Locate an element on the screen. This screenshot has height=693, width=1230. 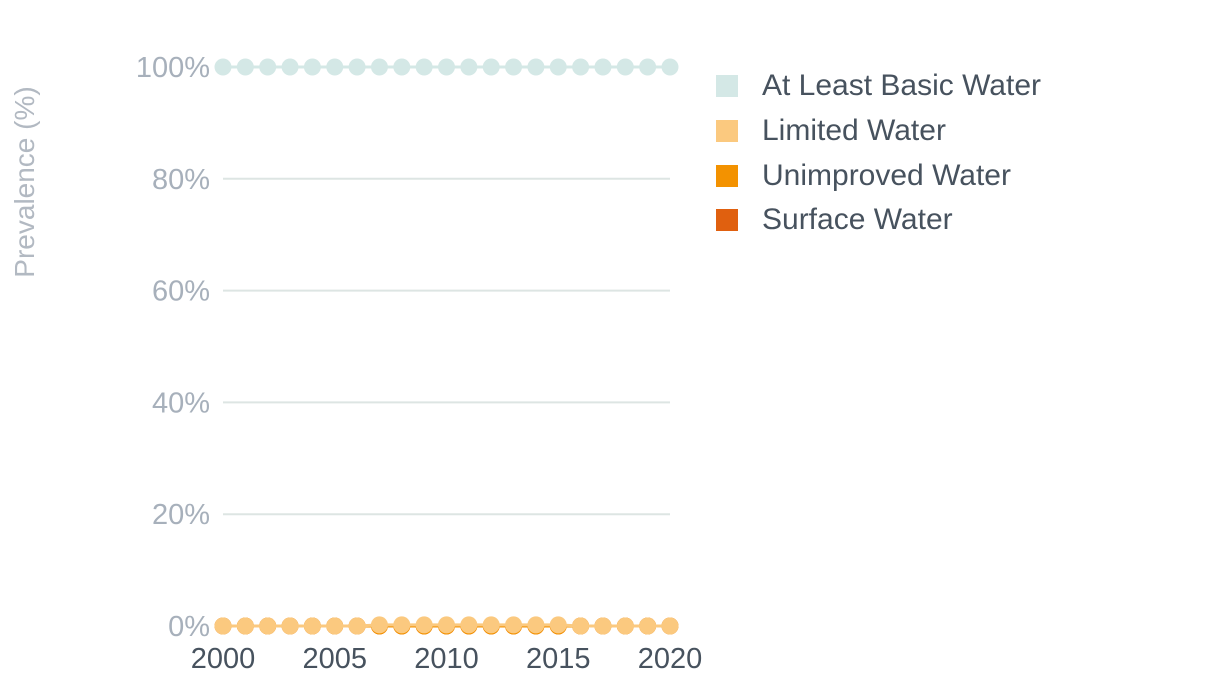
y-tick-label: 40% is located at coordinates (181, 403).